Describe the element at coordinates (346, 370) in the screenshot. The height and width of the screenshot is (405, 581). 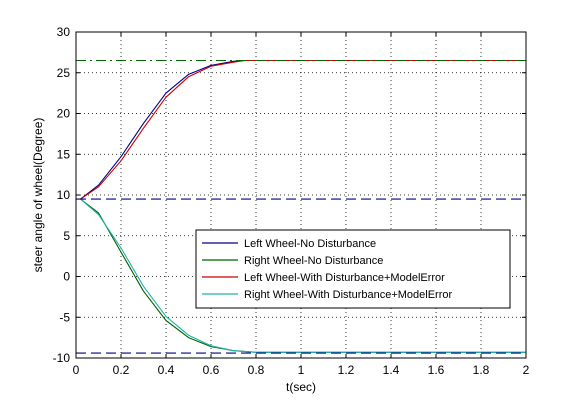
I see `x-tick-label: 1.2` at that location.